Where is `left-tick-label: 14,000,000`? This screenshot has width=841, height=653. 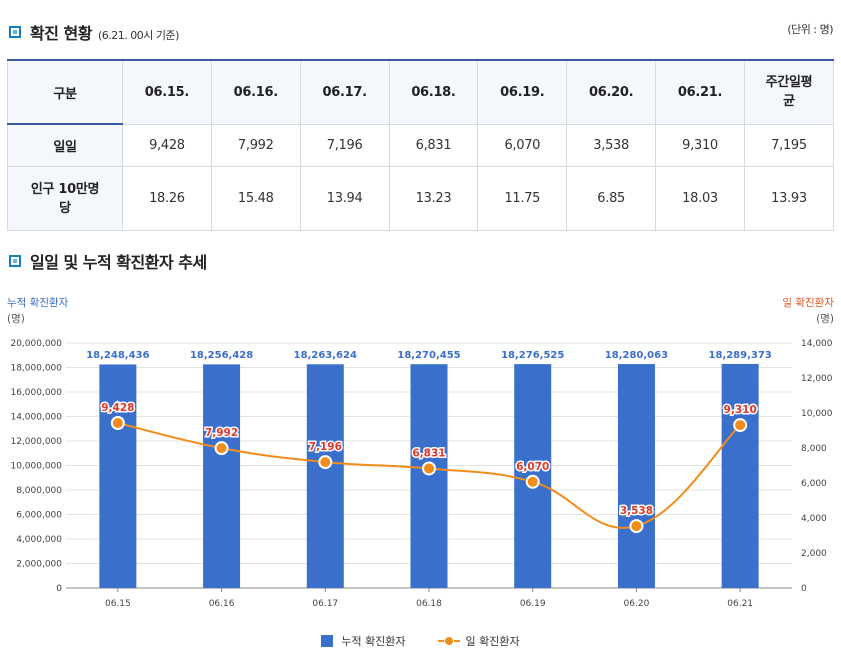 left-tick-label: 14,000,000 is located at coordinates (36, 418).